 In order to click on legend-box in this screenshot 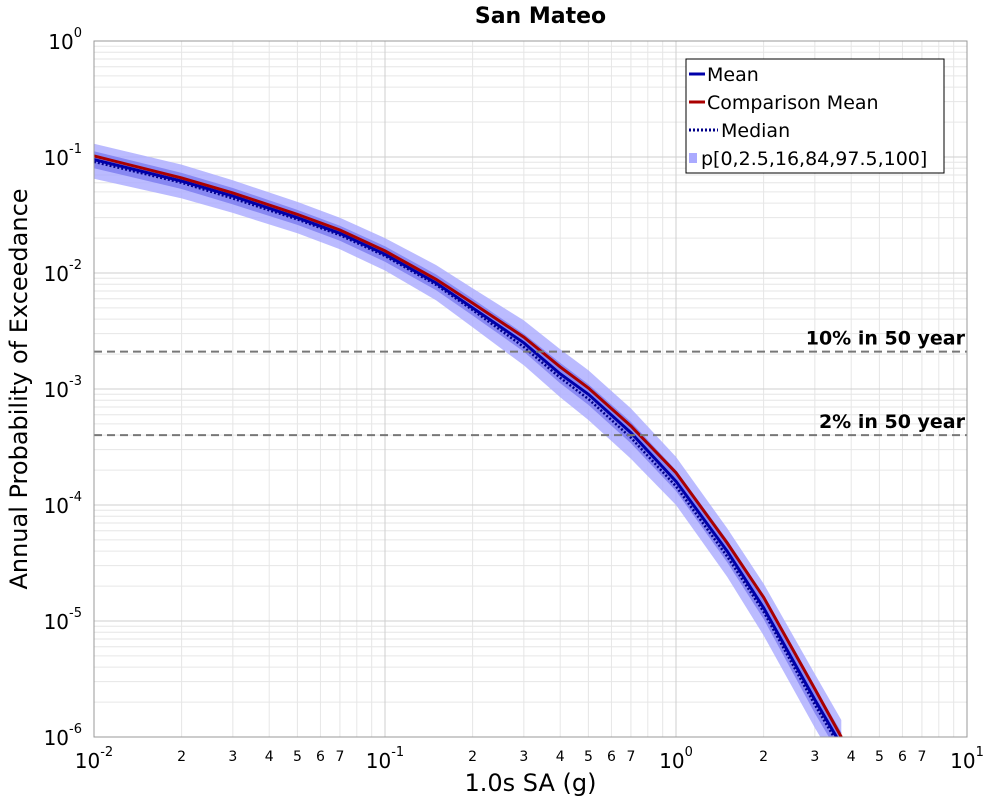, I will do `click(815, 116)`.